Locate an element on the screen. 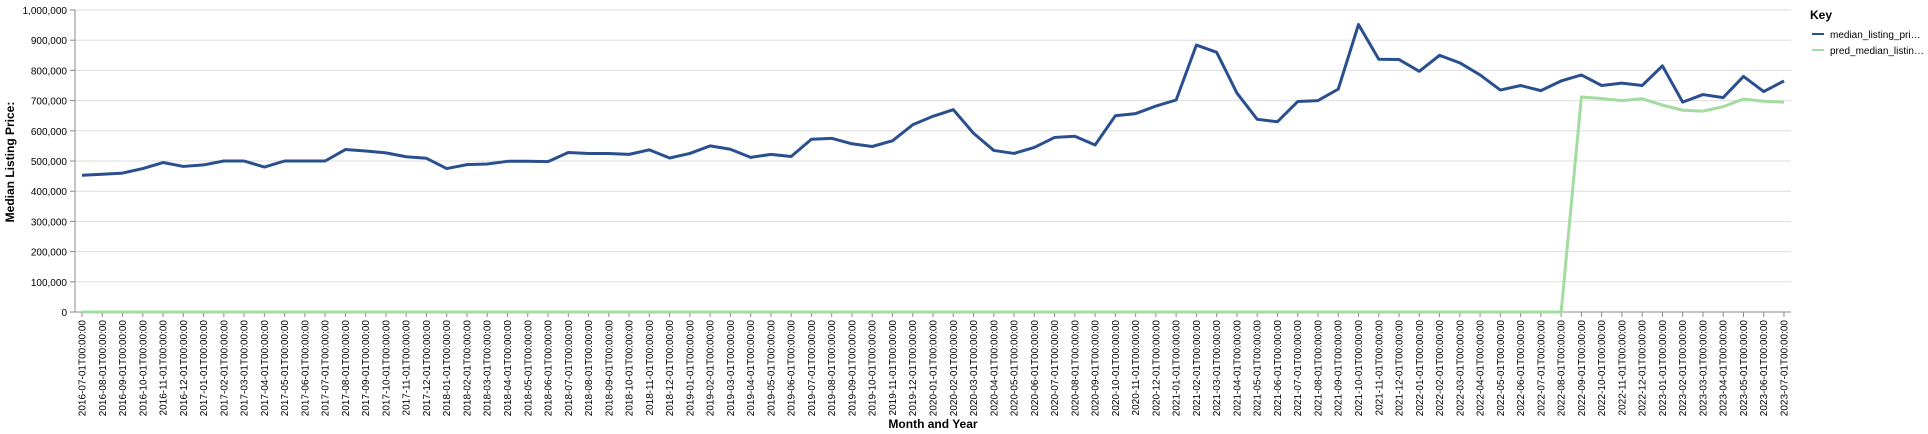 The width and height of the screenshot is (1928, 434). x-tick-label: 2018-06-01T00:00:00 is located at coordinates (549, 368).